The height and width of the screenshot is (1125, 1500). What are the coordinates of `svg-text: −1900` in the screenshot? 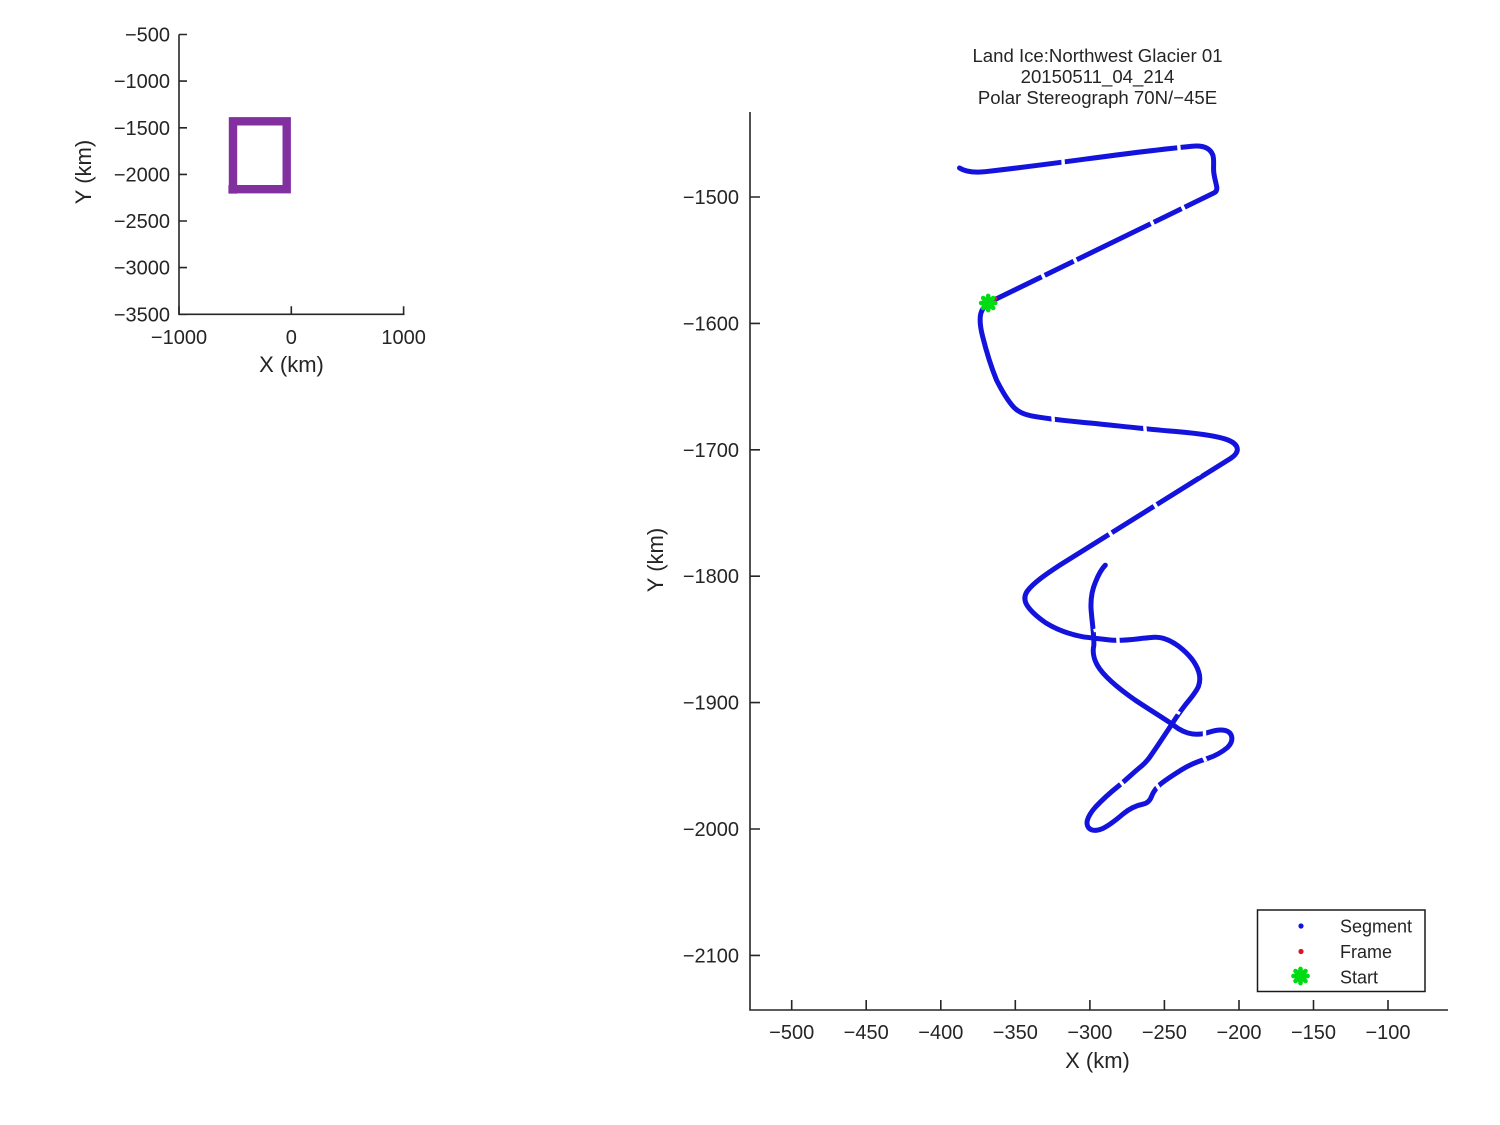 It's located at (711, 704).